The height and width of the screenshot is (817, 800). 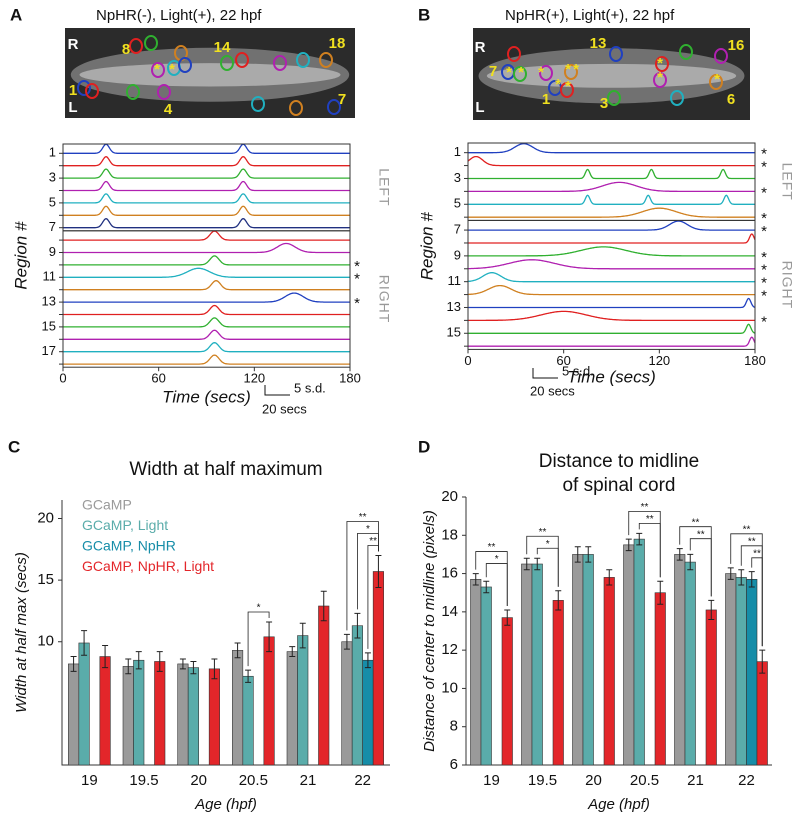 I want to click on legend-entry: GCaMP, NpHR, so click(x=129, y=546).